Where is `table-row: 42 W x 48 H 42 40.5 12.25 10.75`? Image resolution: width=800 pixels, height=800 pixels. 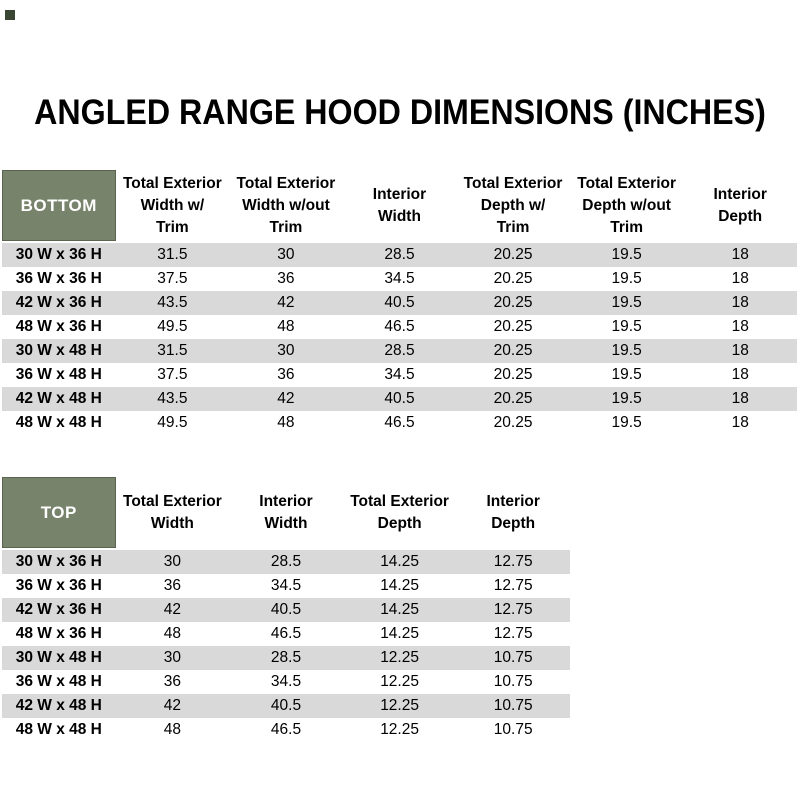
table-row: 42 W x 48 H 42 40.5 12.25 10.75 is located at coordinates (286, 706).